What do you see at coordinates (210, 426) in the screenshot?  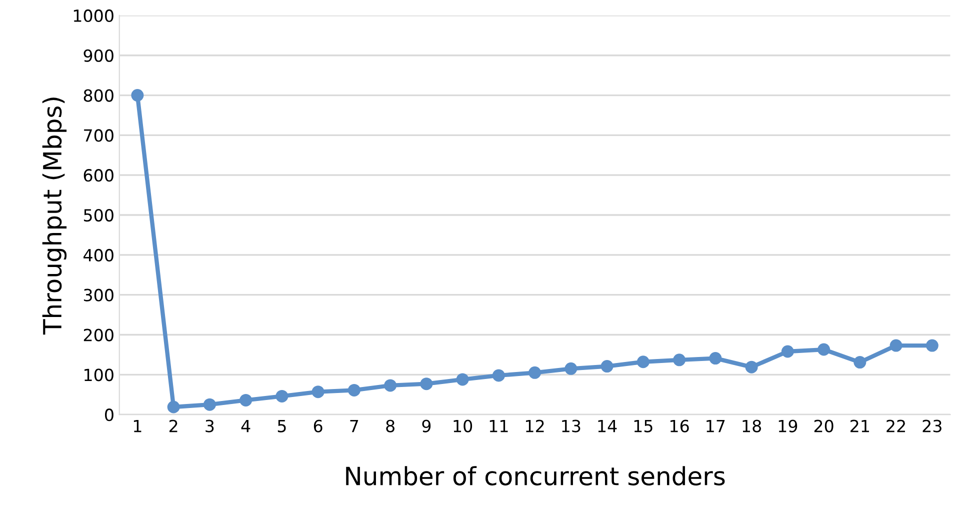 I see `x-tick-label: 3` at bounding box center [210, 426].